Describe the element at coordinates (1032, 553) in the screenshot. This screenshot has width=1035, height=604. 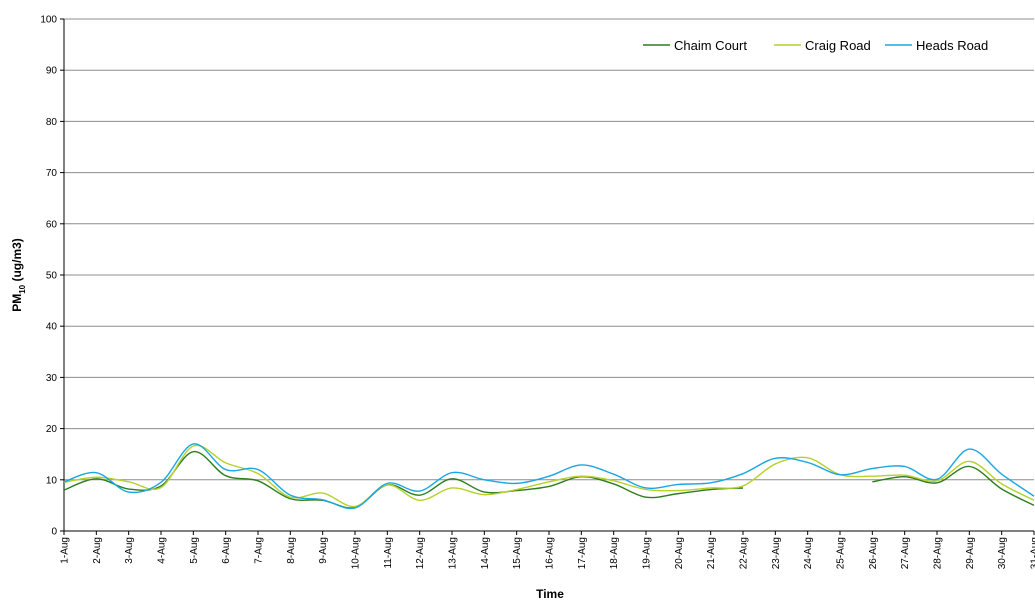
I see `x-tick-label: 31-Aug` at that location.